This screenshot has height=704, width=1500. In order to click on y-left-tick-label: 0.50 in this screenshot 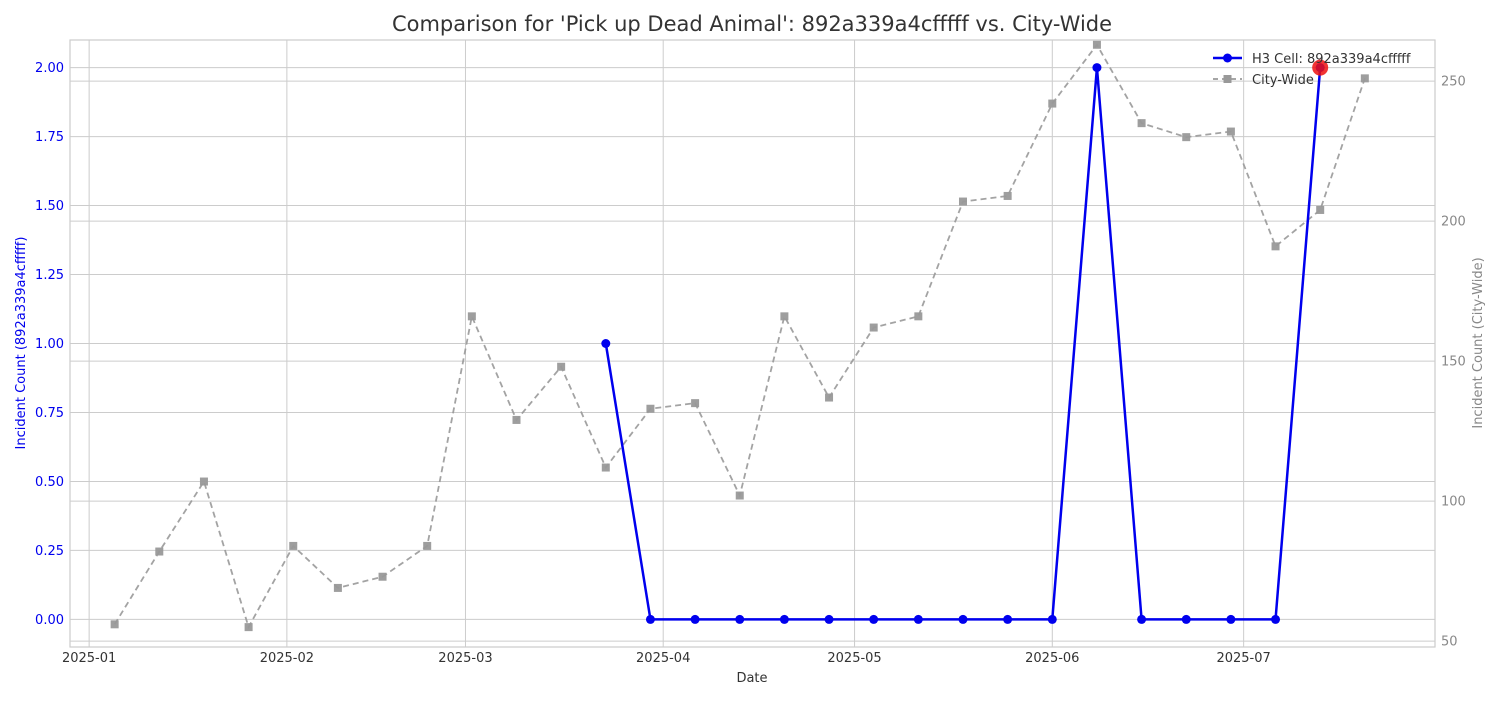, I will do `click(49, 482)`.